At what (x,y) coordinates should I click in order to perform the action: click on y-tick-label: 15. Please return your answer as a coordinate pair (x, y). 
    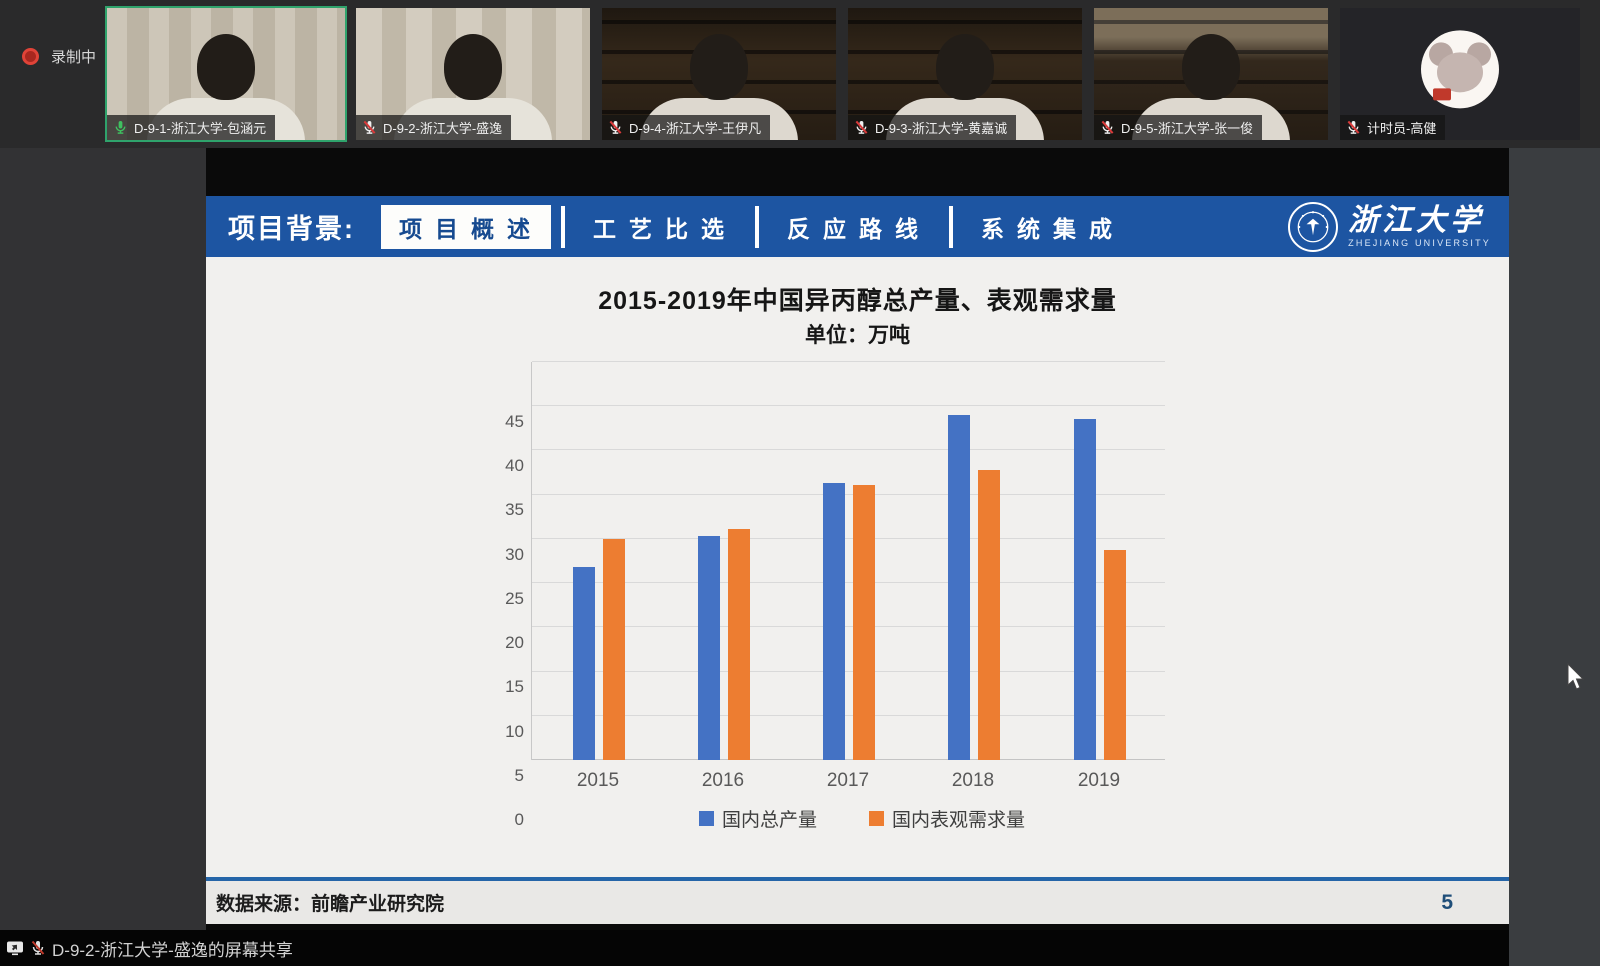
    Looking at the image, I should click on (514, 687).